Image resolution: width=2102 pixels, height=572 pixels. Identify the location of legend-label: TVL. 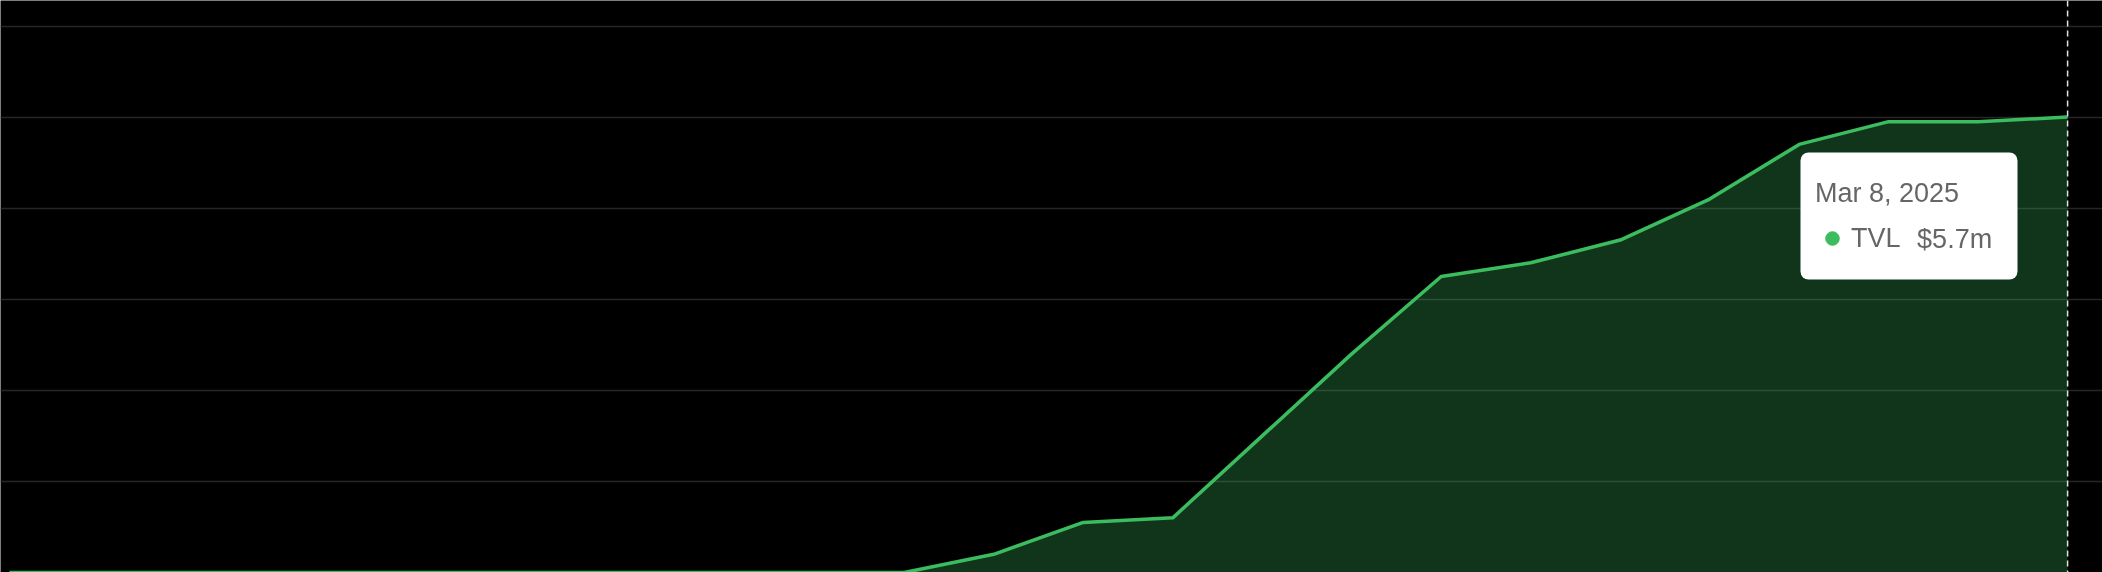
(1876, 238).